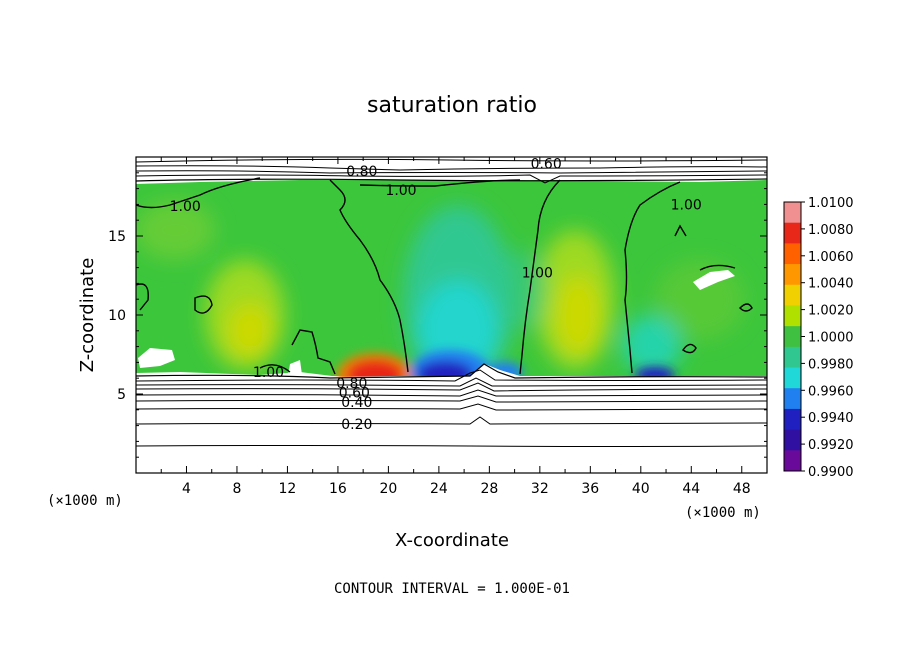  Describe the element at coordinates (831, 338) in the screenshot. I see `colorbar-label: 1.0000` at that location.